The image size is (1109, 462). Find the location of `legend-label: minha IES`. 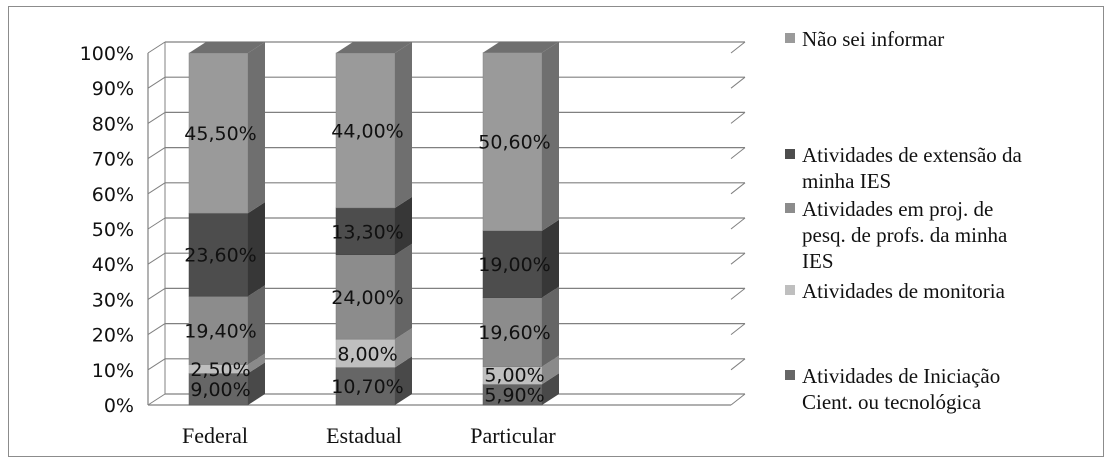

legend-label: minha IES is located at coordinates (846, 181).